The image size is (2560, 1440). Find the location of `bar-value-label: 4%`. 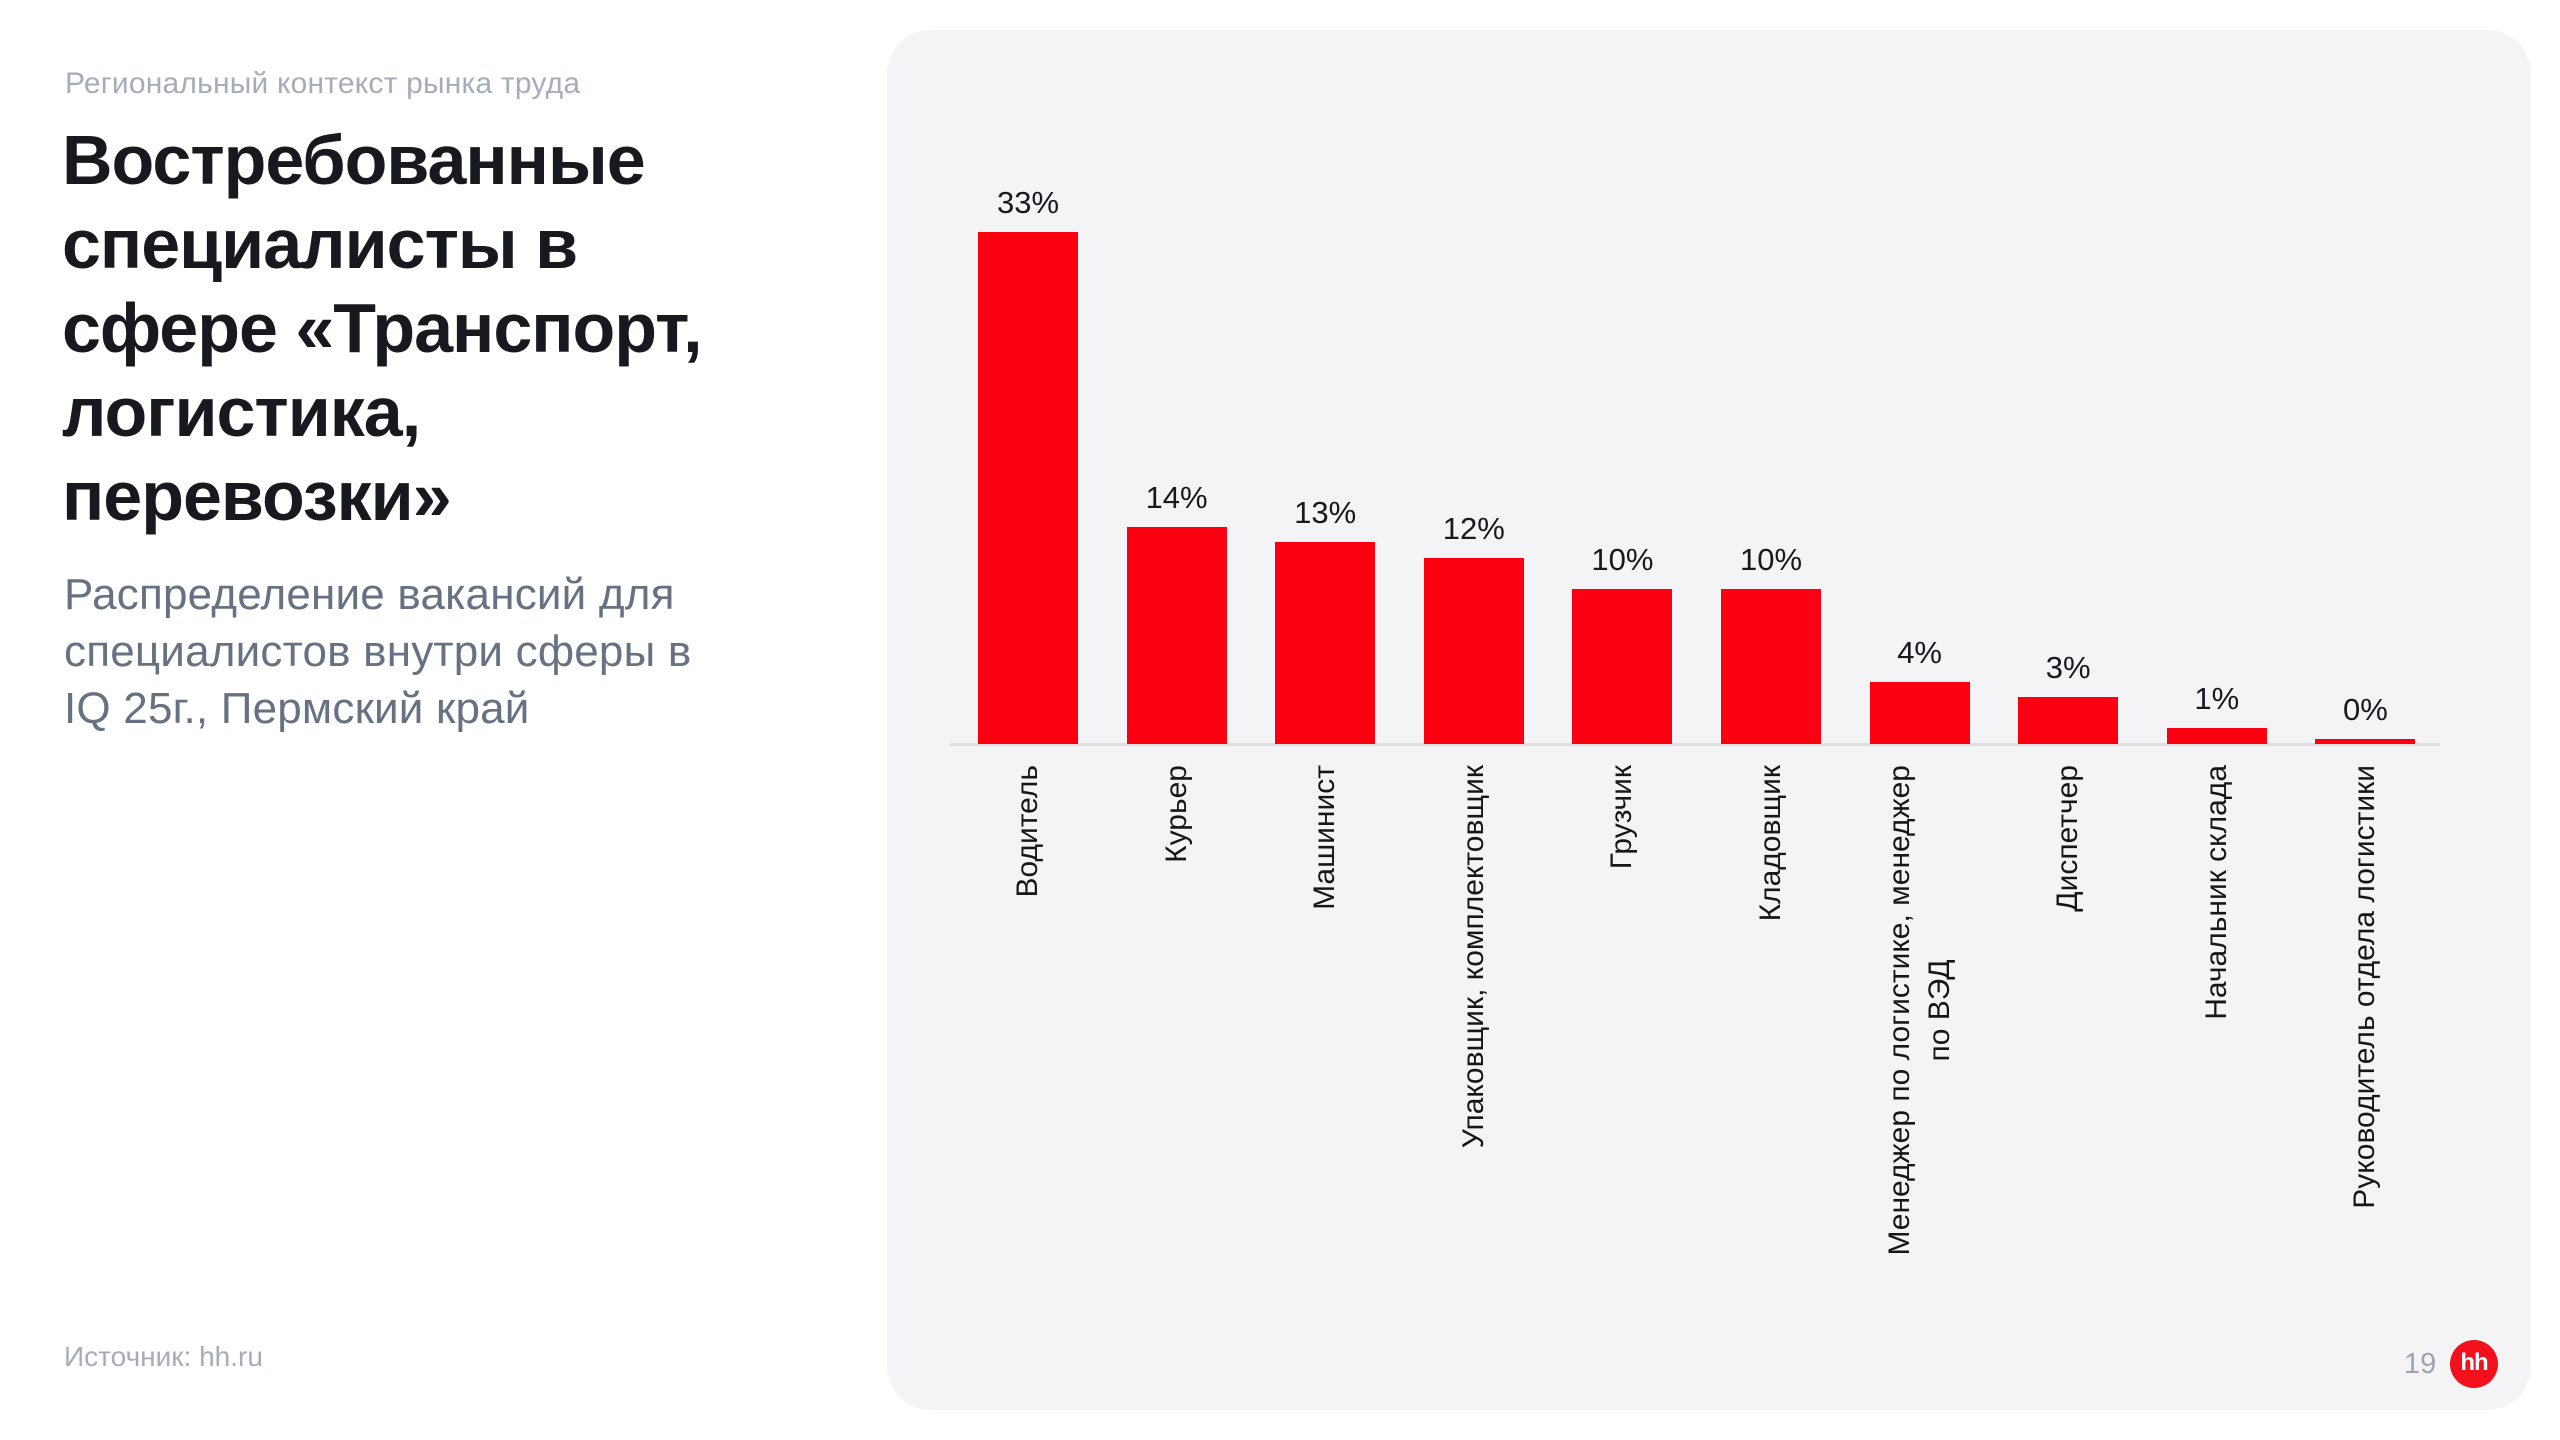

bar-value-label: 4% is located at coordinates (1919, 652).